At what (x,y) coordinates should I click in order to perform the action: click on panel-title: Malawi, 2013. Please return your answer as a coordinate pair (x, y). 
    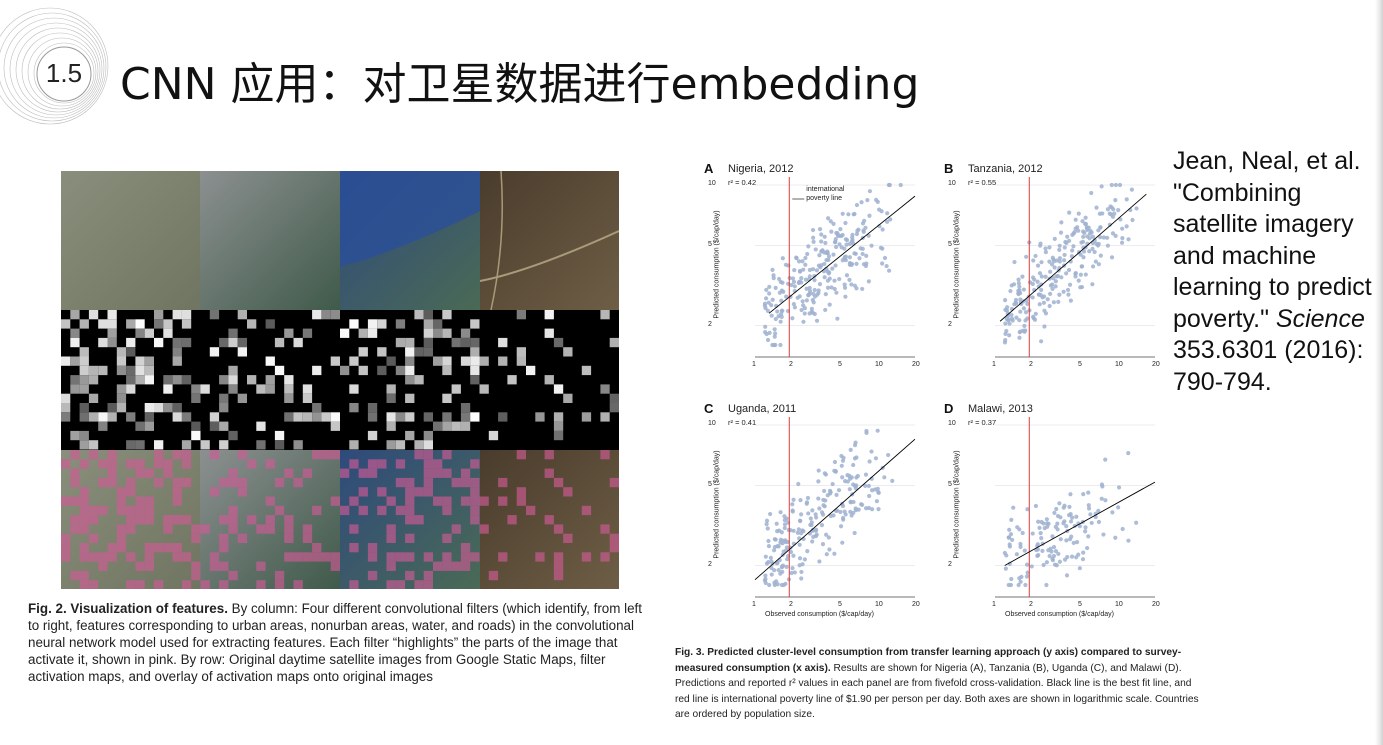
    Looking at the image, I should click on (1000, 409).